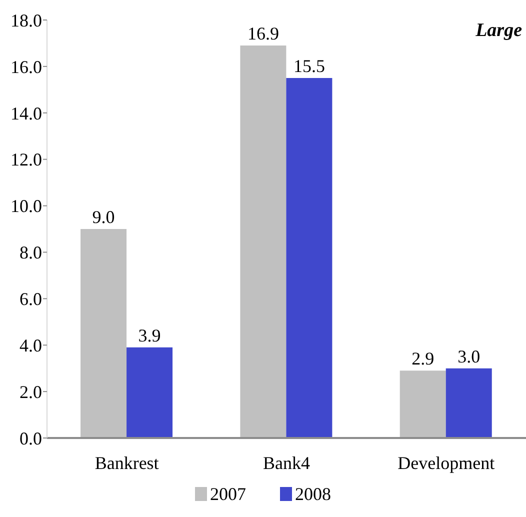 The width and height of the screenshot is (526, 517). I want to click on annotation: Large, so click(499, 30).